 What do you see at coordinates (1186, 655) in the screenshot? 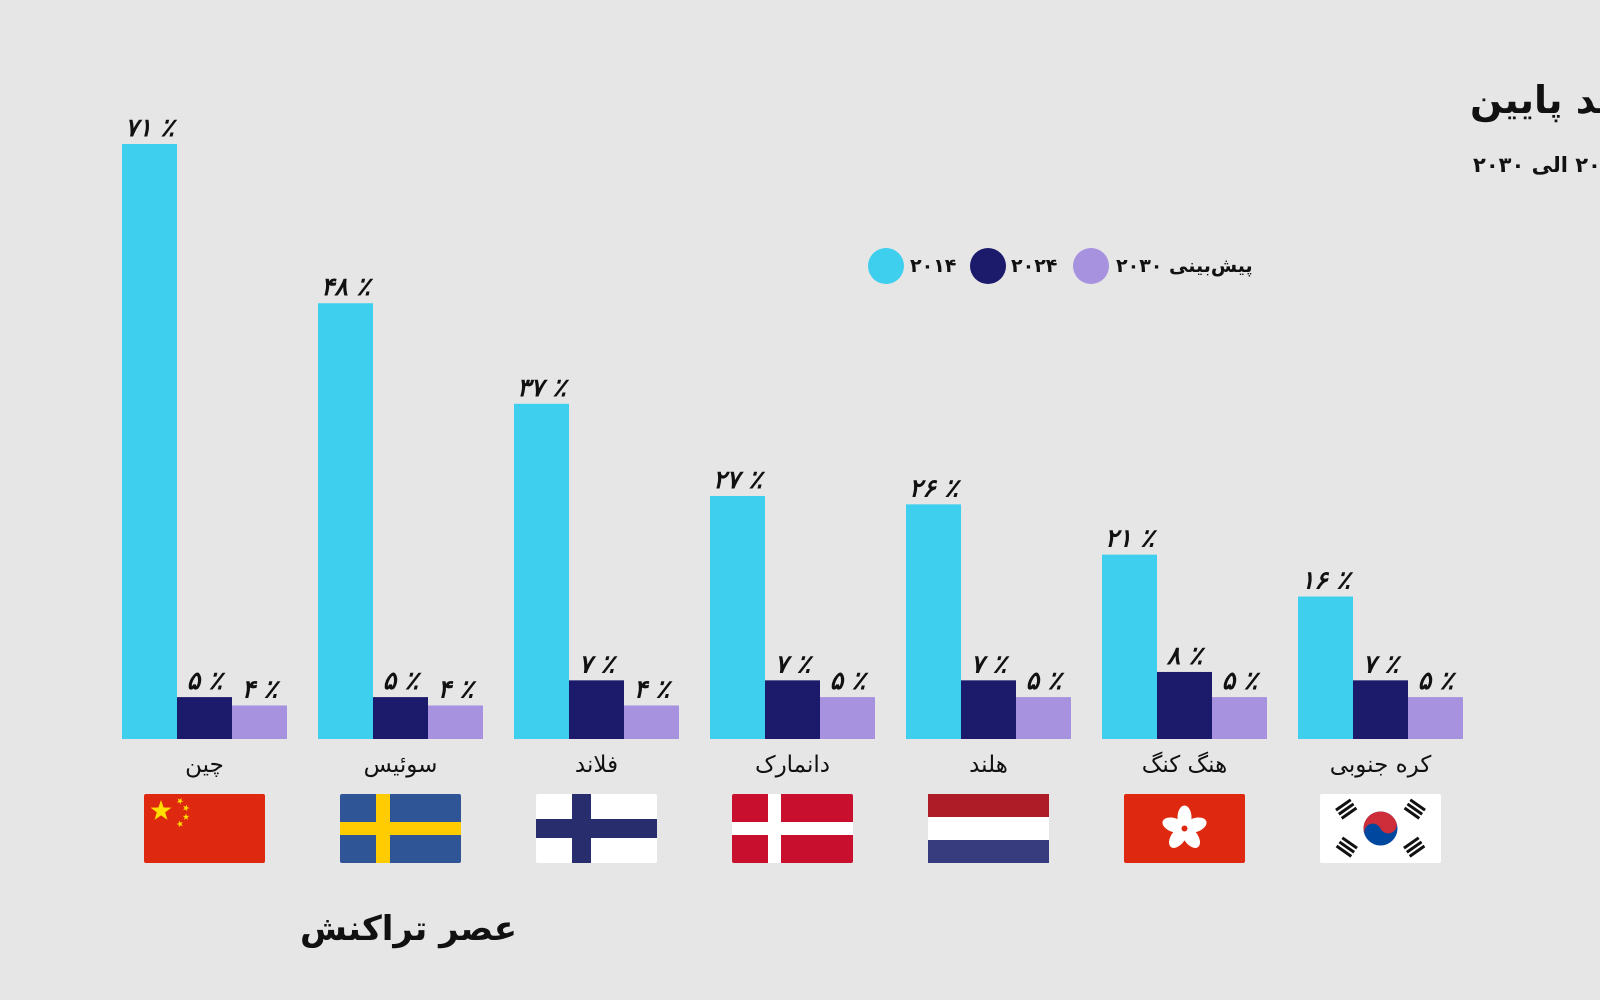
I see `value-label-5-1: ٪ ۸` at bounding box center [1186, 655].